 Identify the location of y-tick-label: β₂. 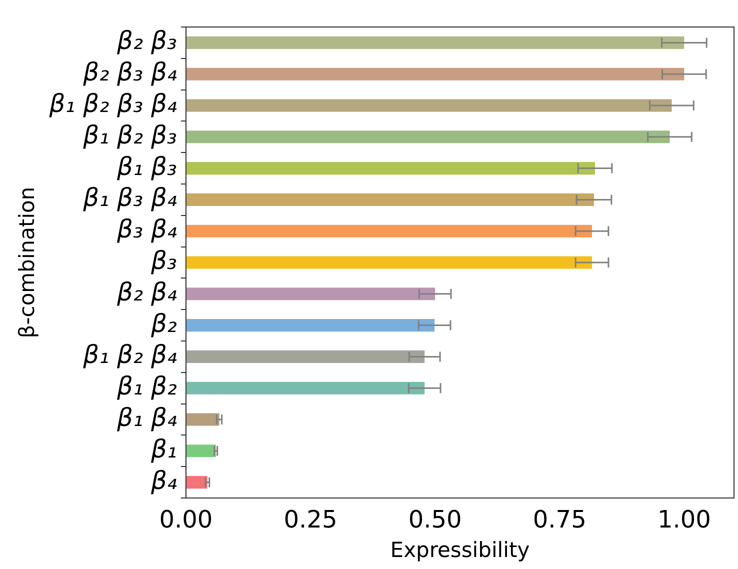
(163, 323).